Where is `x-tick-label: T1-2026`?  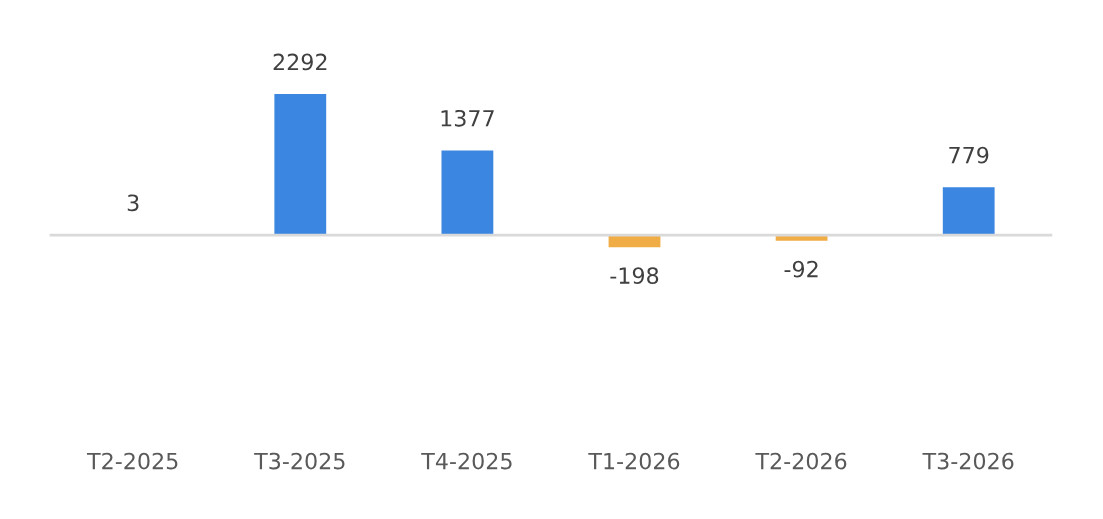
x-tick-label: T1-2026 is located at coordinates (634, 461).